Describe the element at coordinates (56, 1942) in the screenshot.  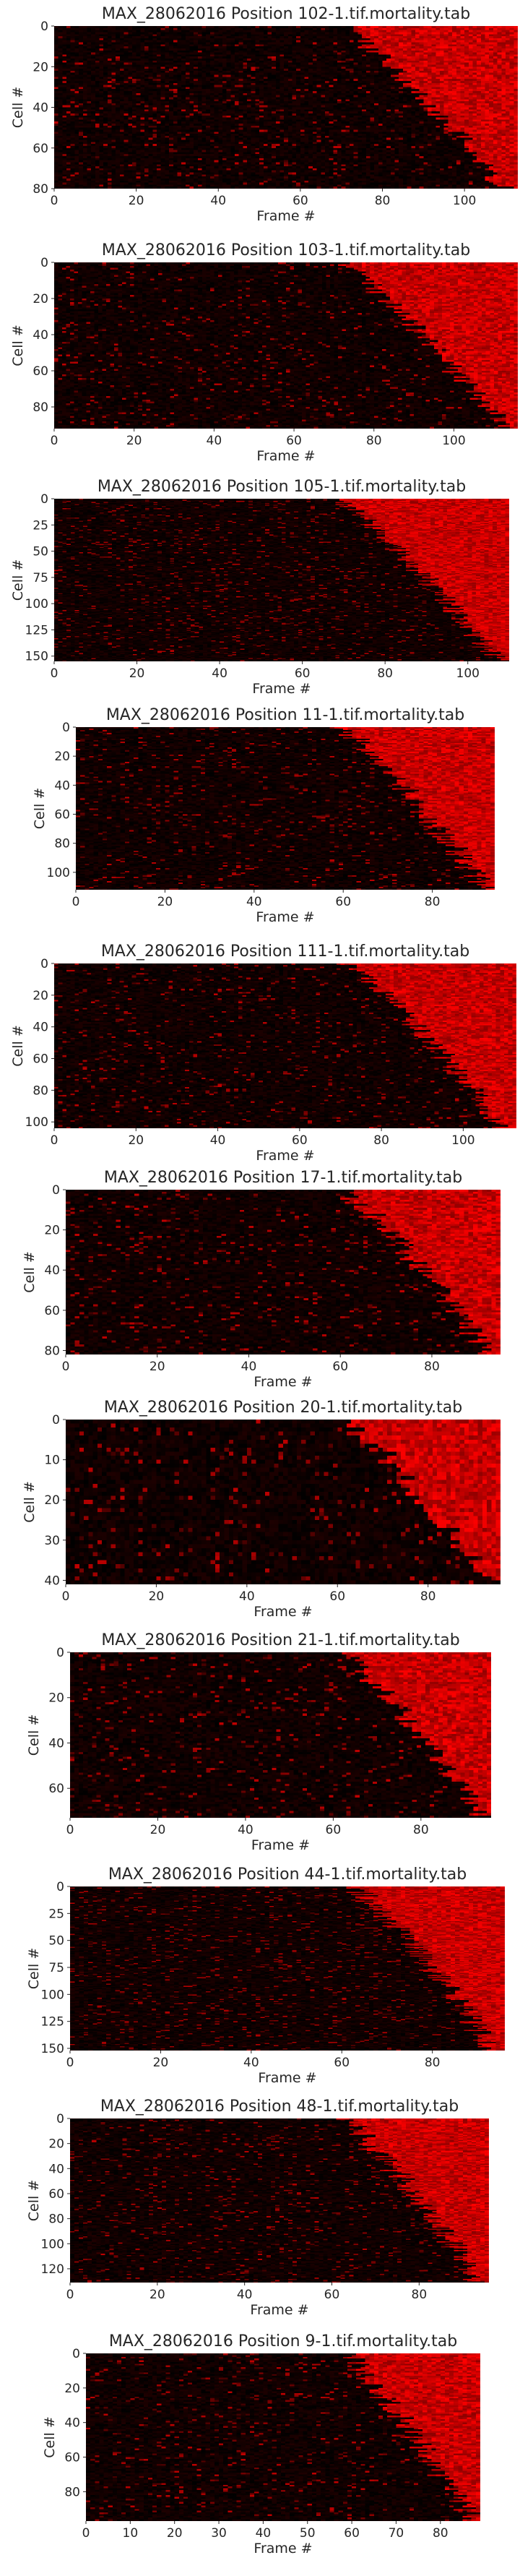
I see `y-tick-label: 50` at that location.